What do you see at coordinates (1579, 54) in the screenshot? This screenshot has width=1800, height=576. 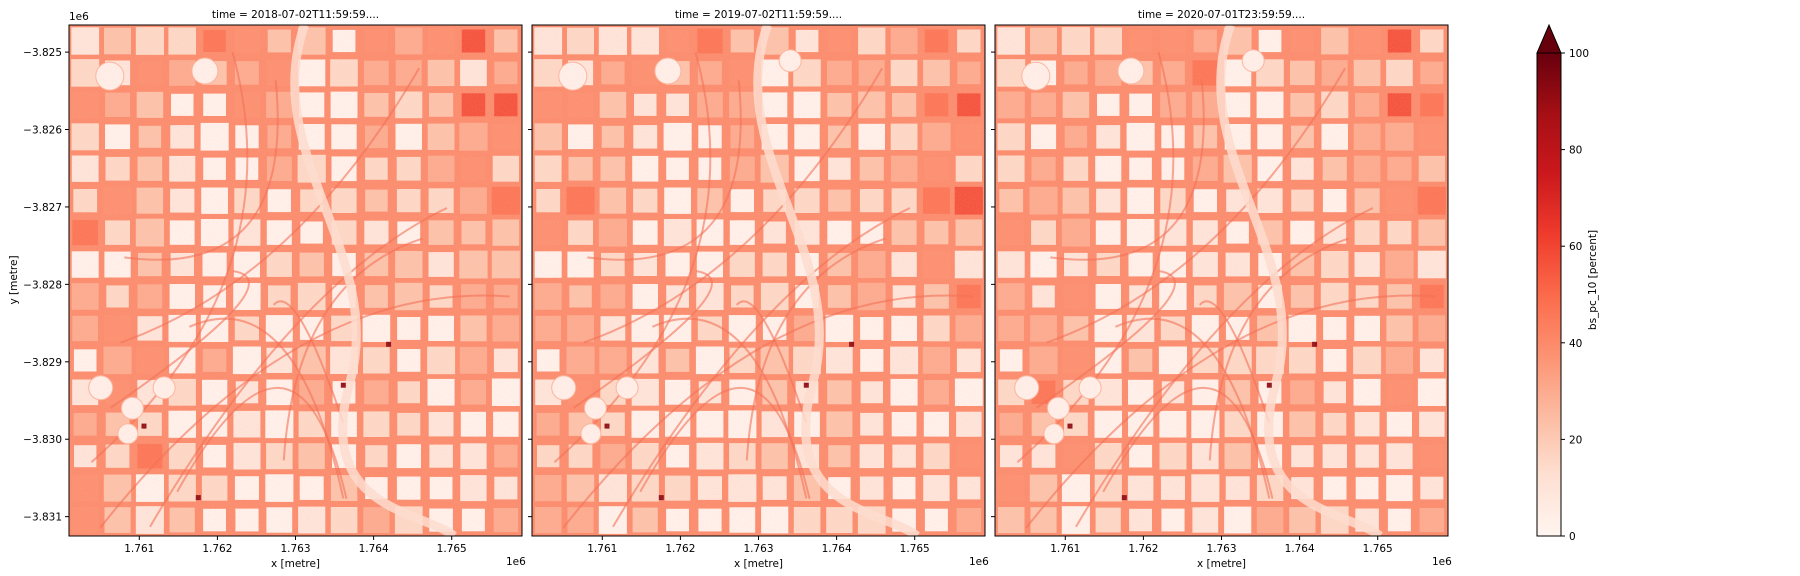 I see `colorbar-tick-label: 100` at bounding box center [1579, 54].